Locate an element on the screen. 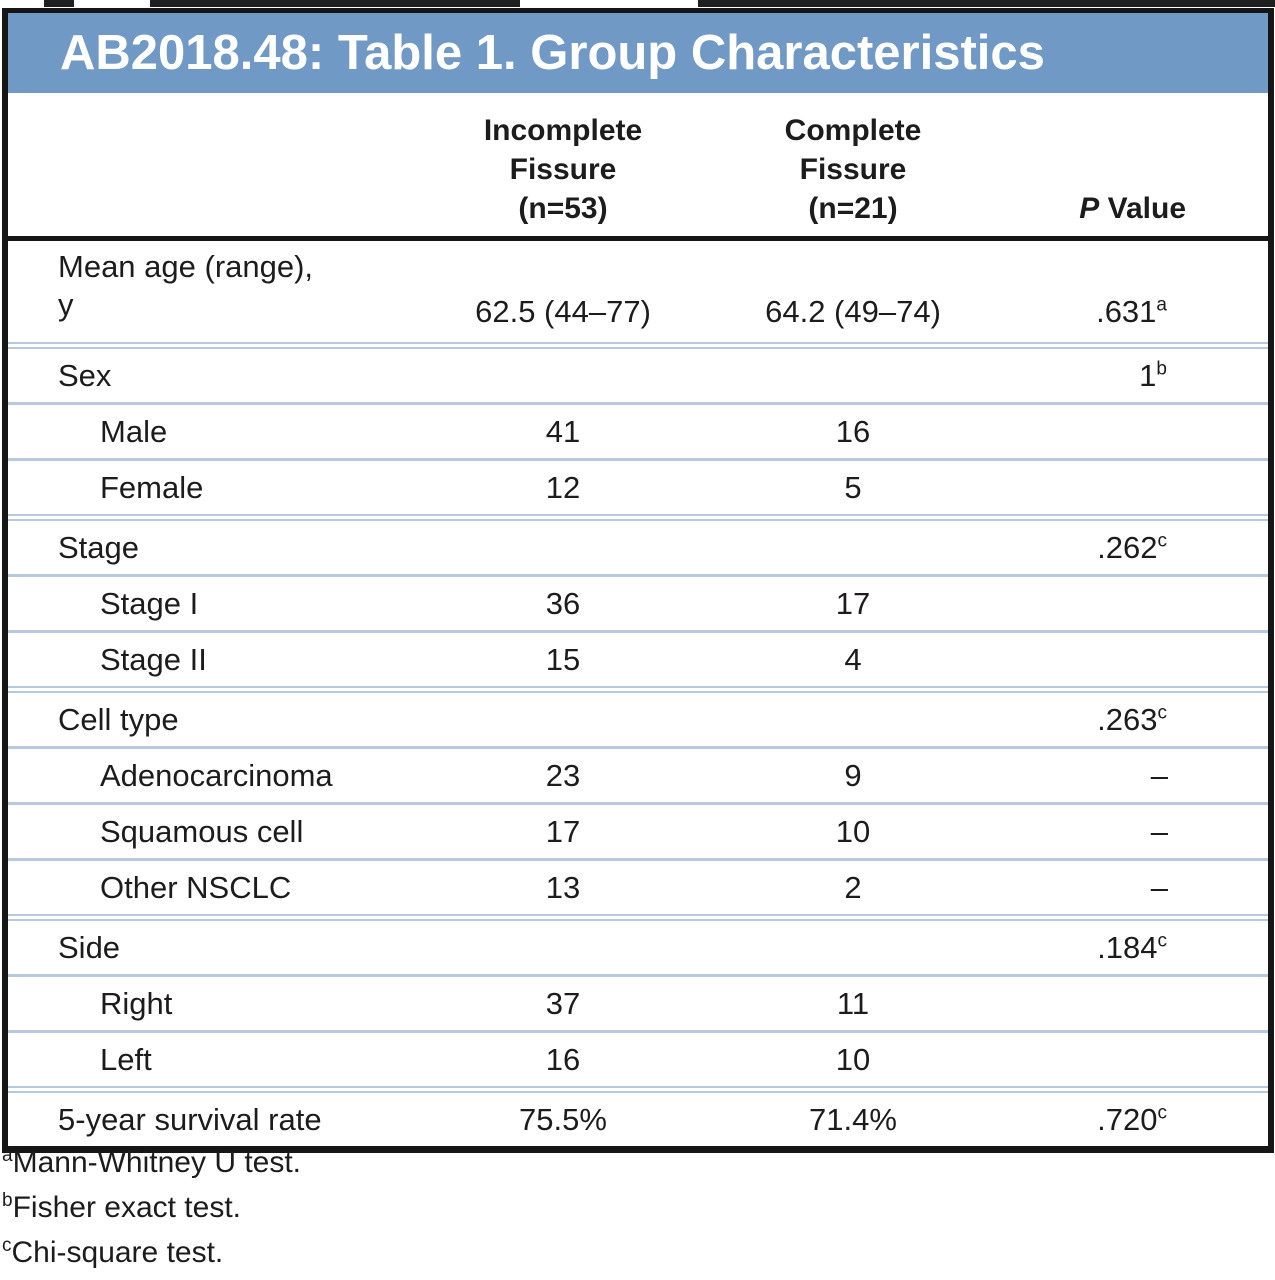 The width and height of the screenshot is (1275, 1280). row-label-cell: Stage I is located at coordinates (213, 603).